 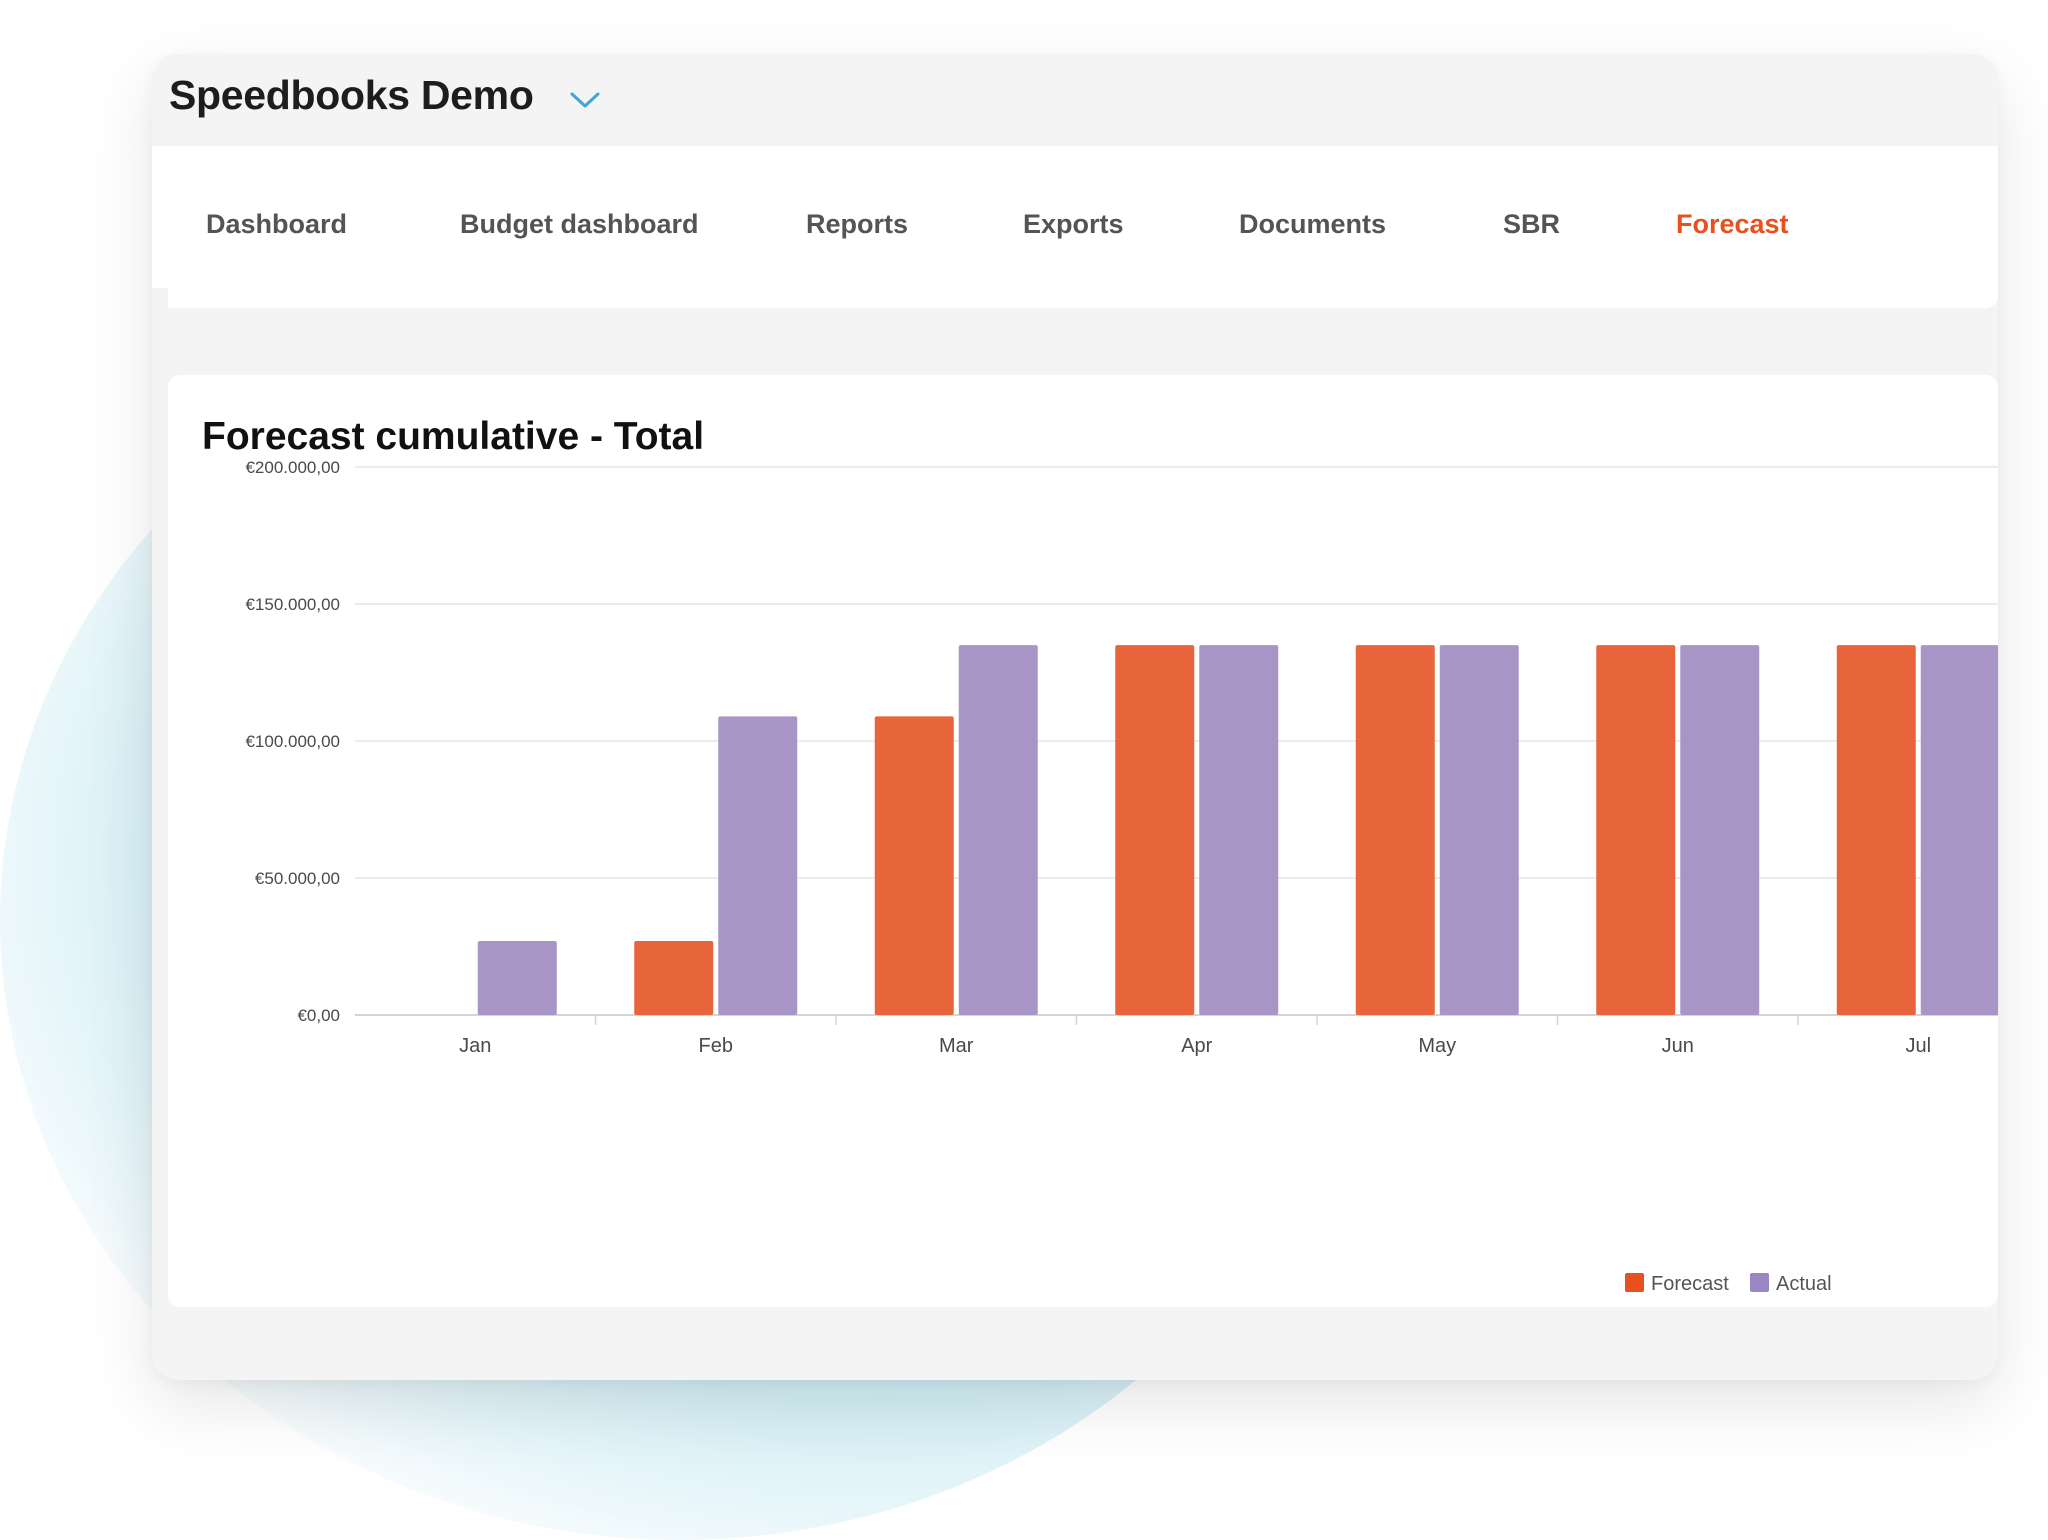 What do you see at coordinates (475, 1046) in the screenshot?
I see `x-axis-tick-label: Jan` at bounding box center [475, 1046].